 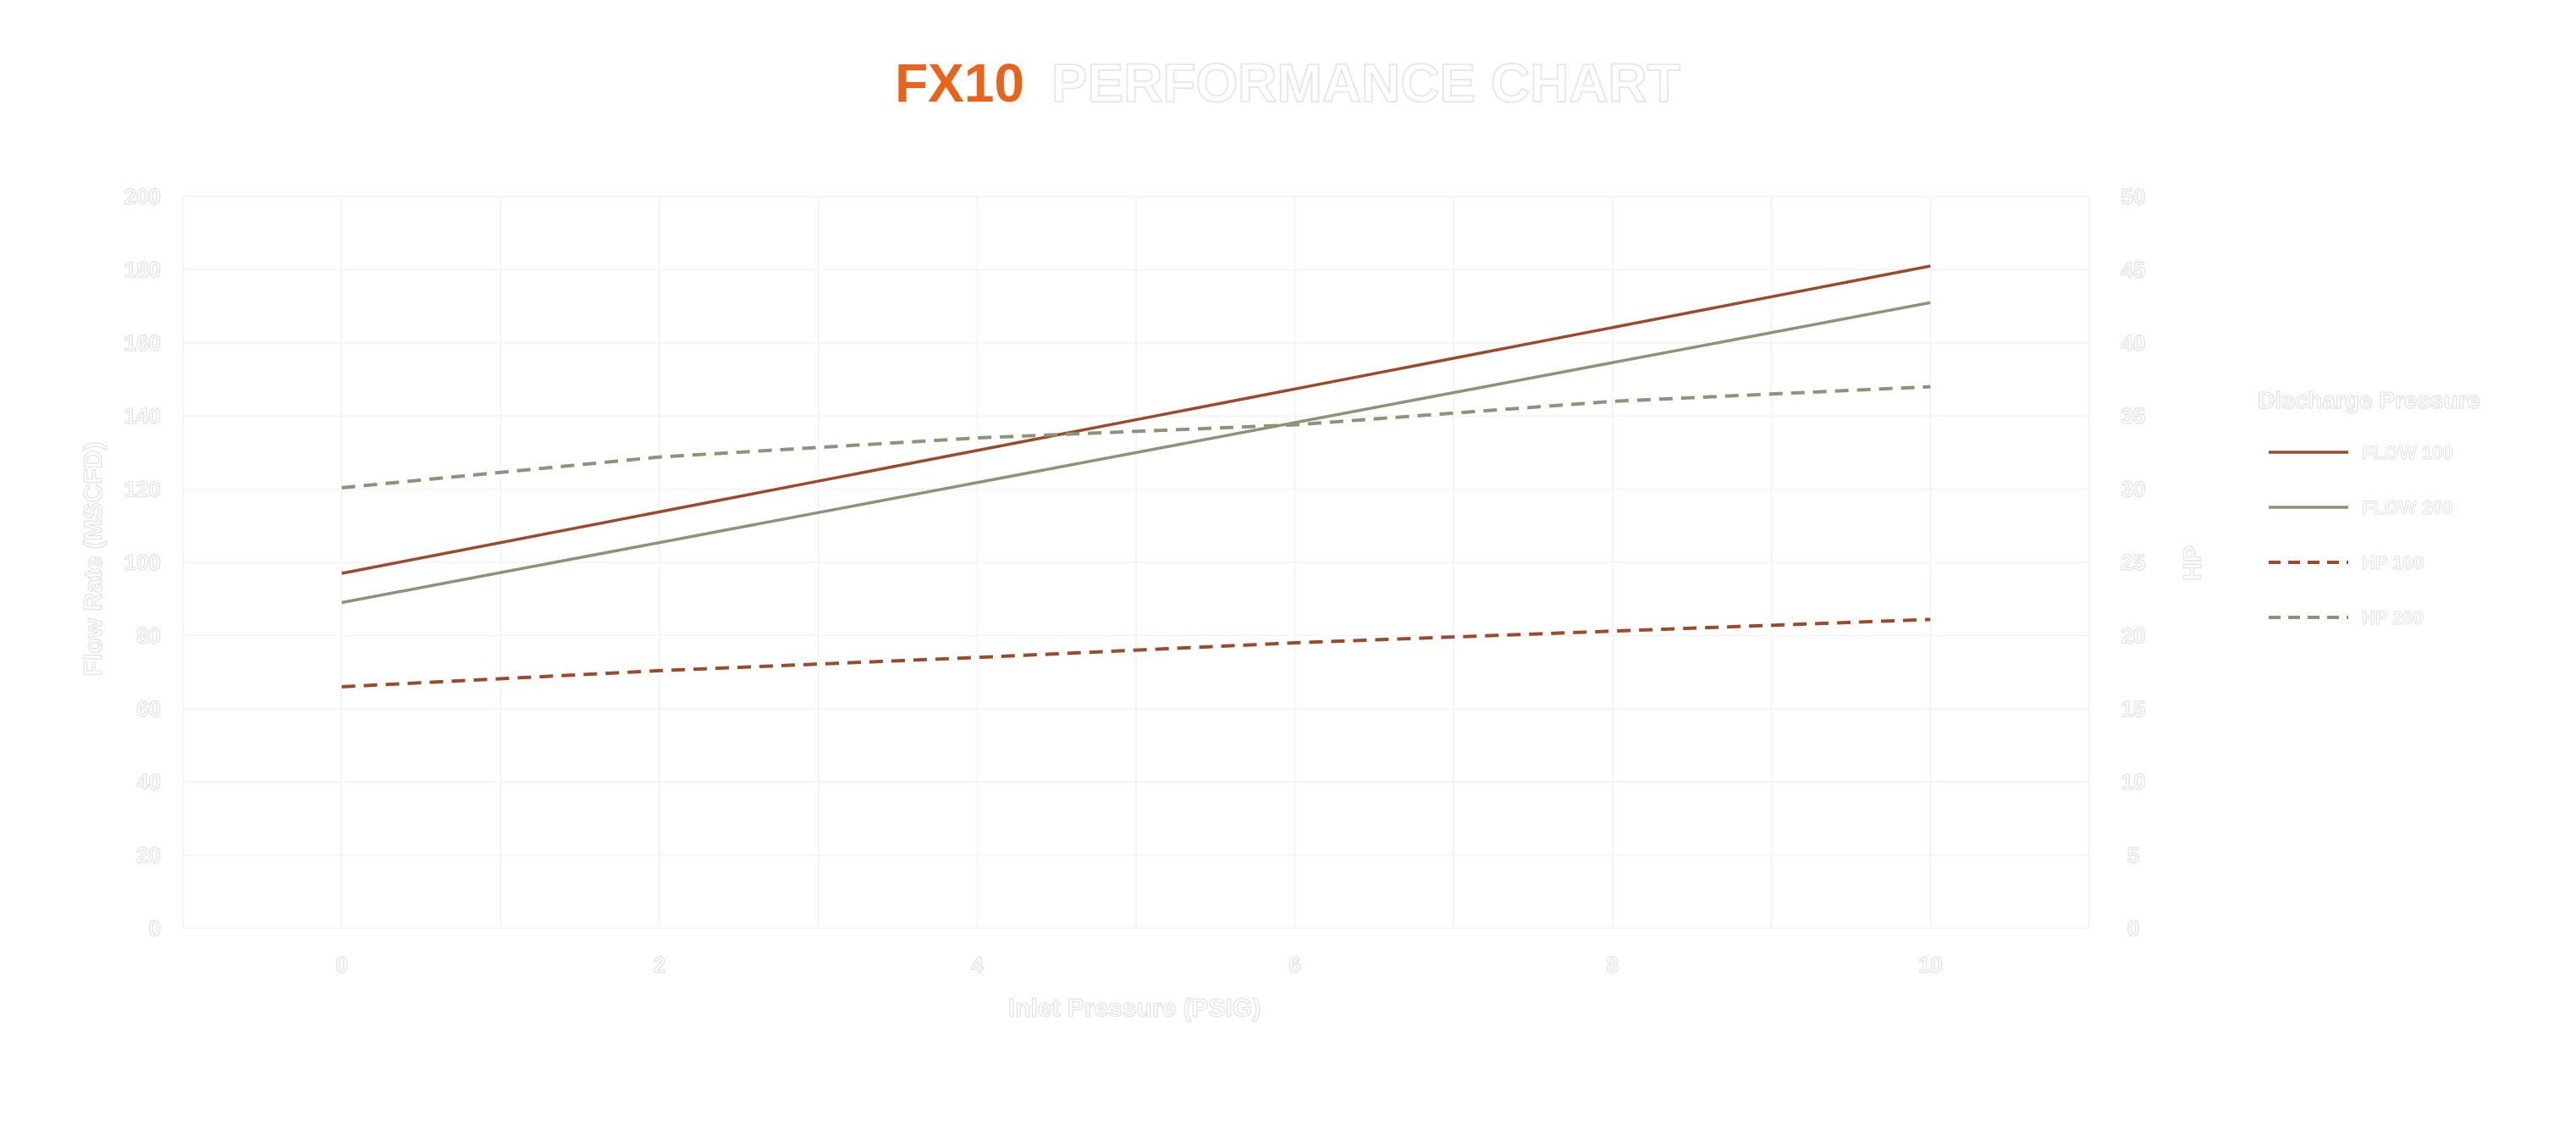 I want to click on chart-title-main: PERFORMANCE CHART, so click(x=1365, y=83).